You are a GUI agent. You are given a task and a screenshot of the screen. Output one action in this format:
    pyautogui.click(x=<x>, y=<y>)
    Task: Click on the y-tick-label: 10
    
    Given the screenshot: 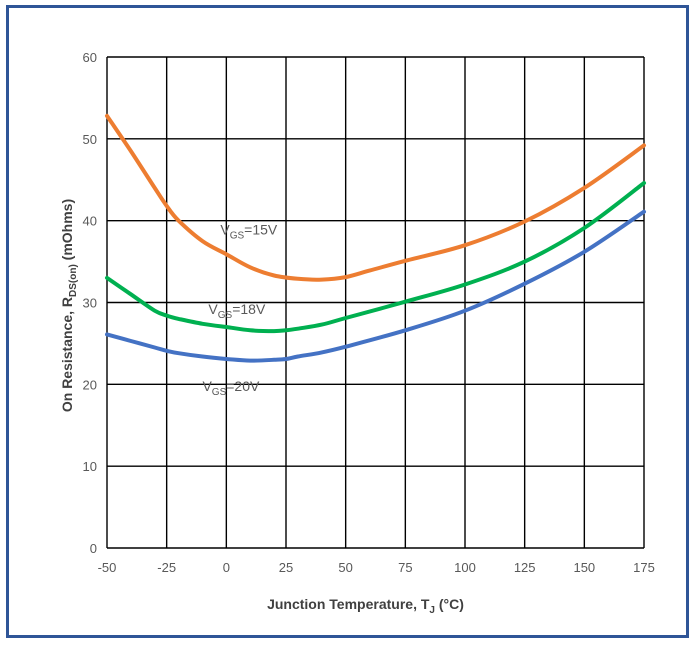 What is the action you would take?
    pyautogui.click(x=90, y=466)
    